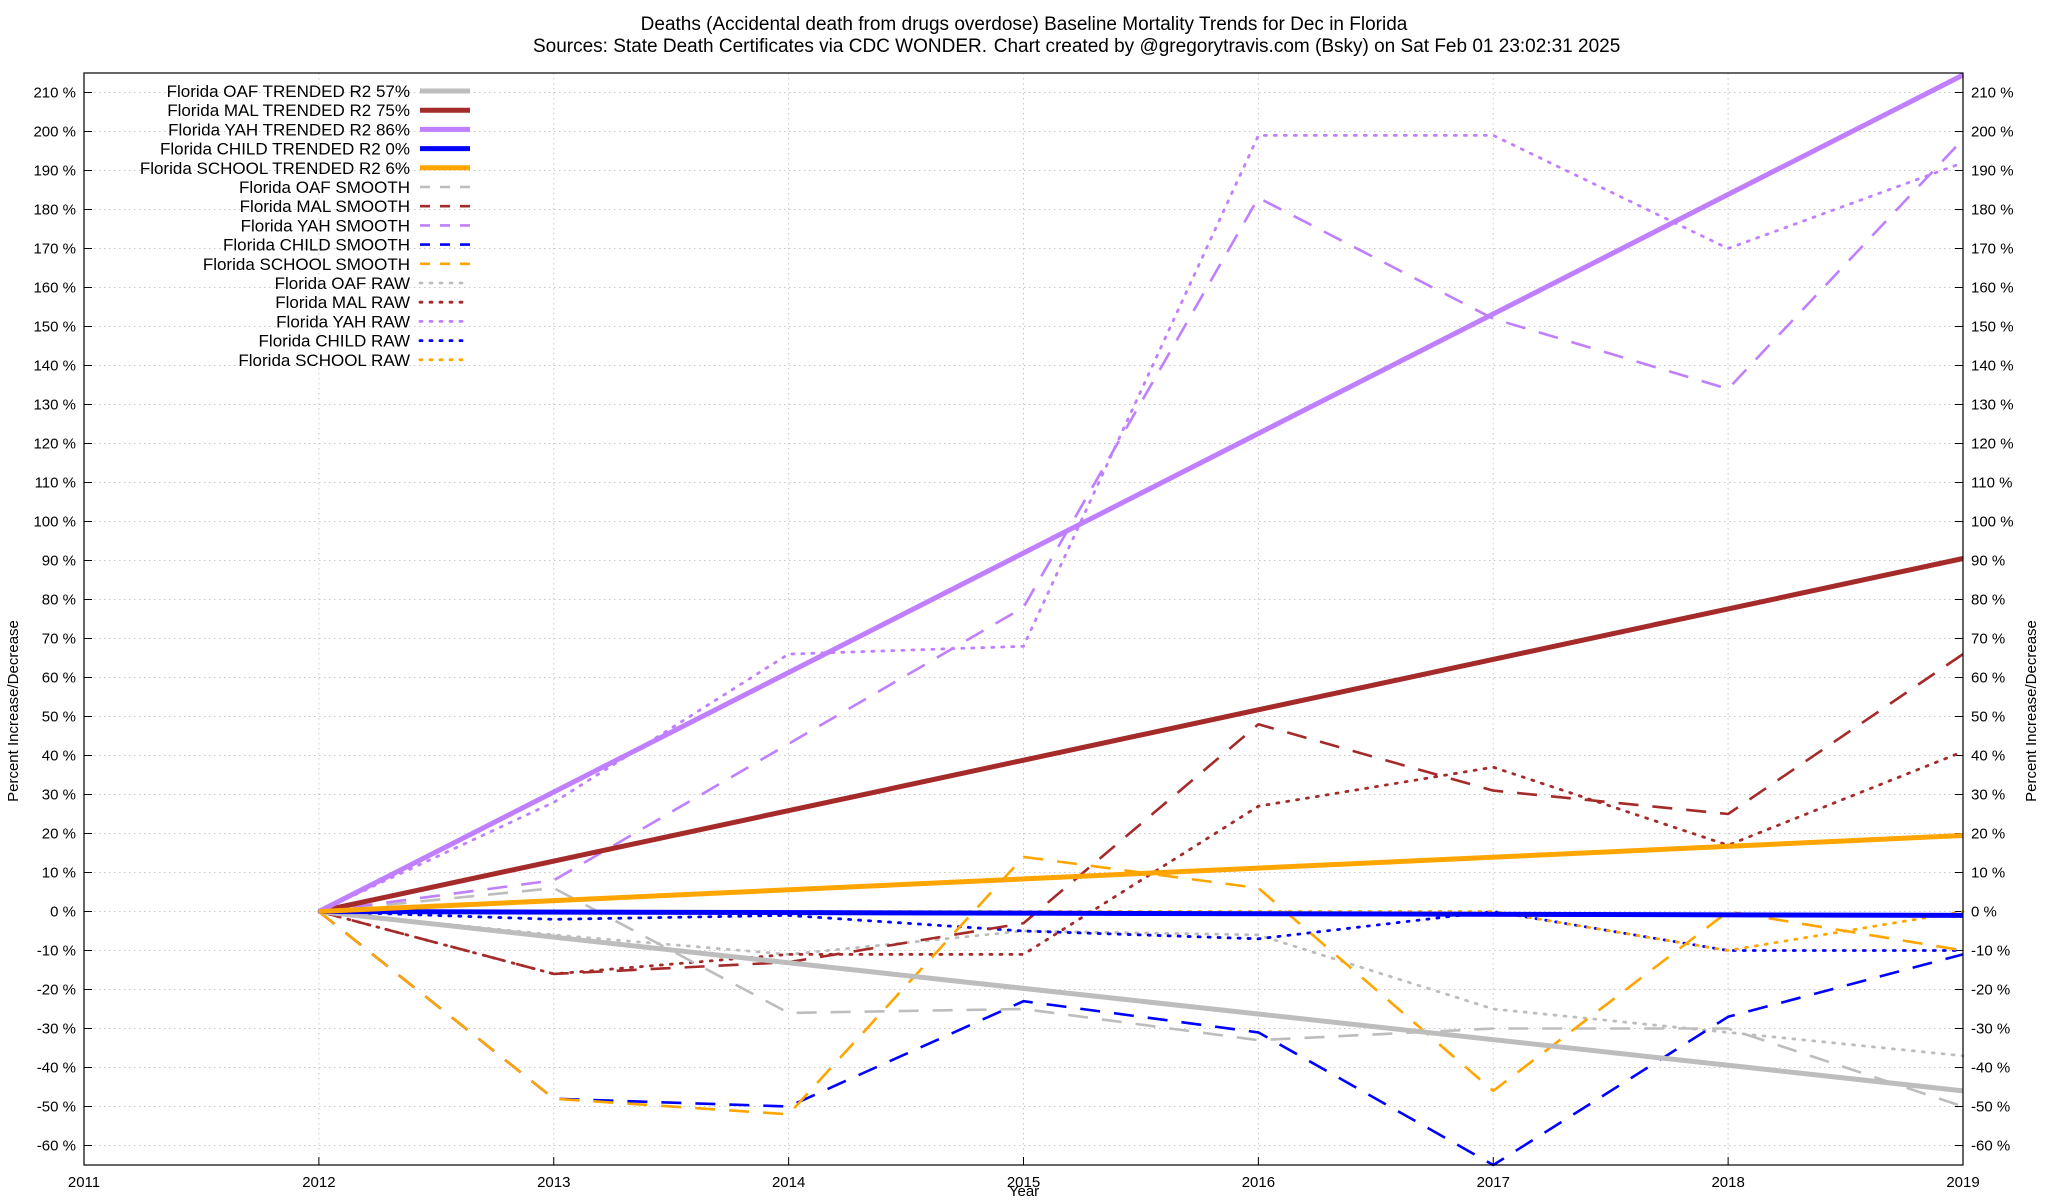  I want to click on y-tick-label-left: -30 %, so click(56, 1029).